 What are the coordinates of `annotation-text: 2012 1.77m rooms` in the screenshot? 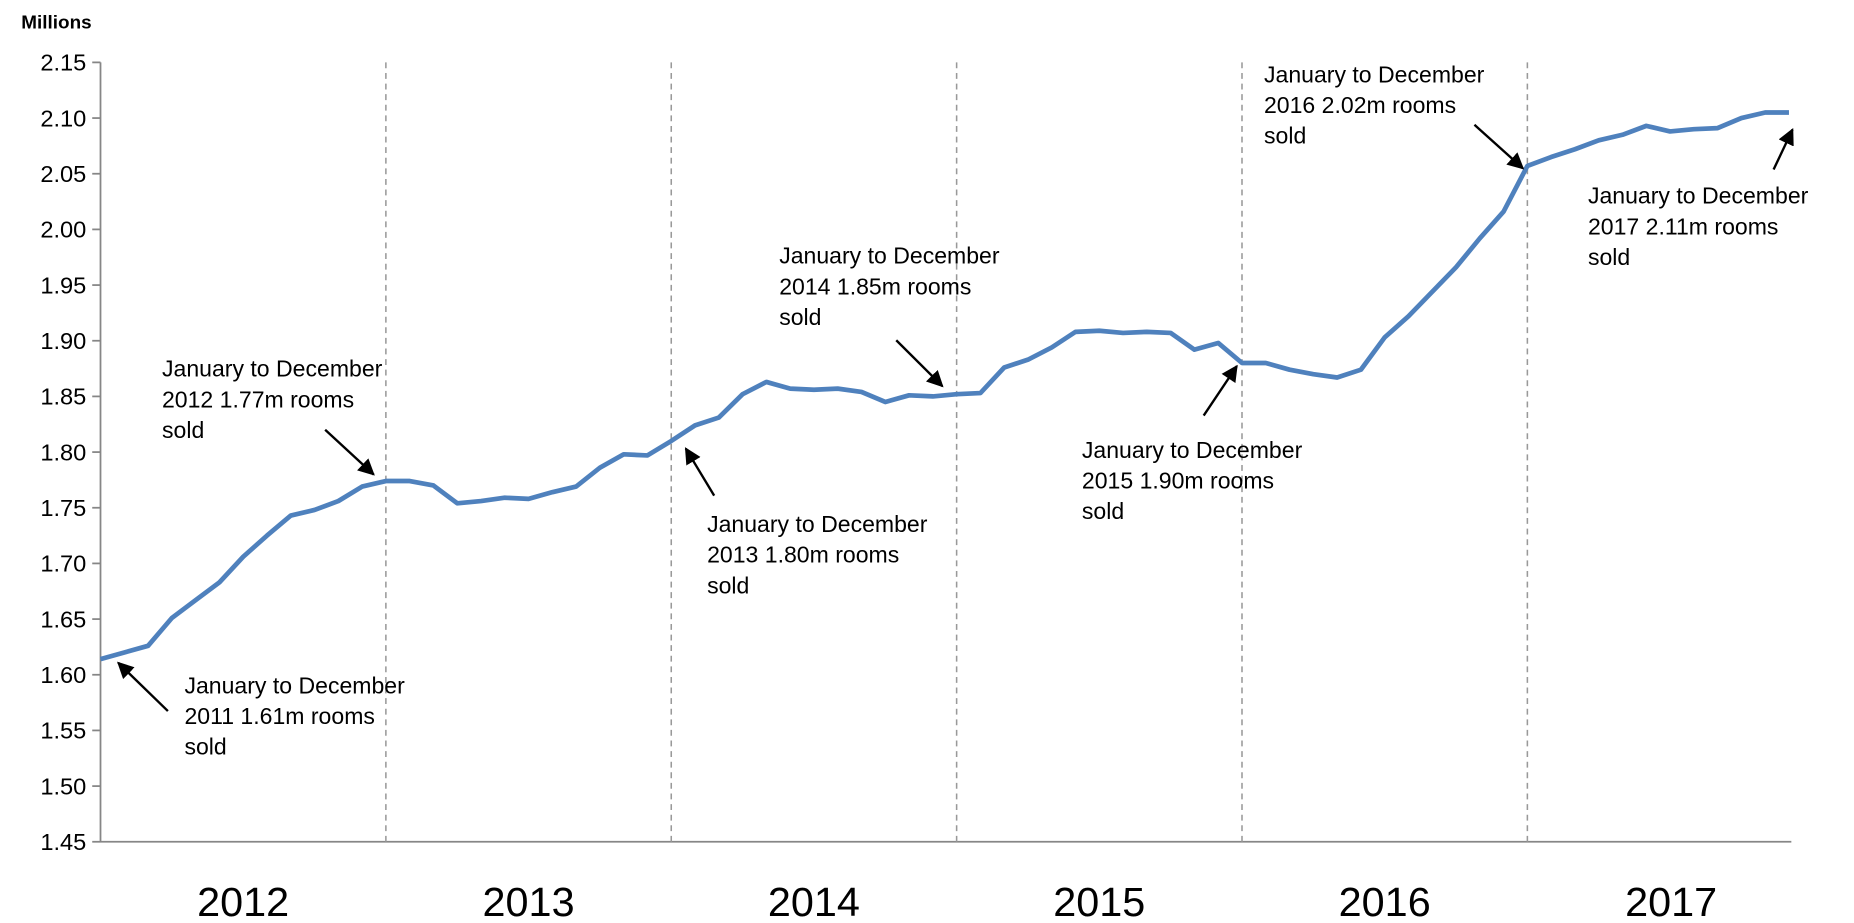 It's located at (258, 399).